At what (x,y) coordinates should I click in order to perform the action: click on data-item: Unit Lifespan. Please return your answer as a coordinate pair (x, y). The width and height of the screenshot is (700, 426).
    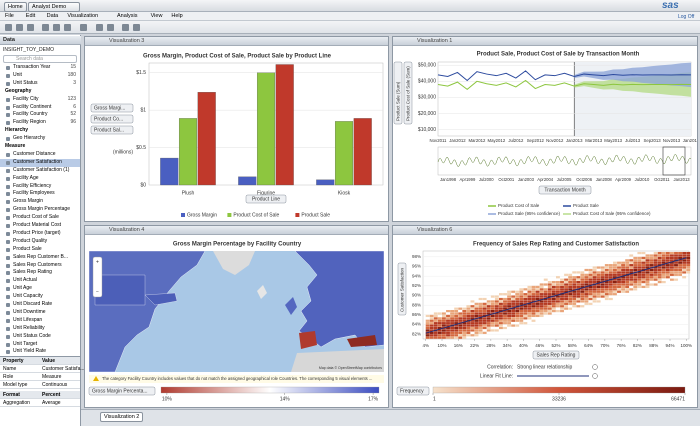
    Looking at the image, I should click on (40, 321).